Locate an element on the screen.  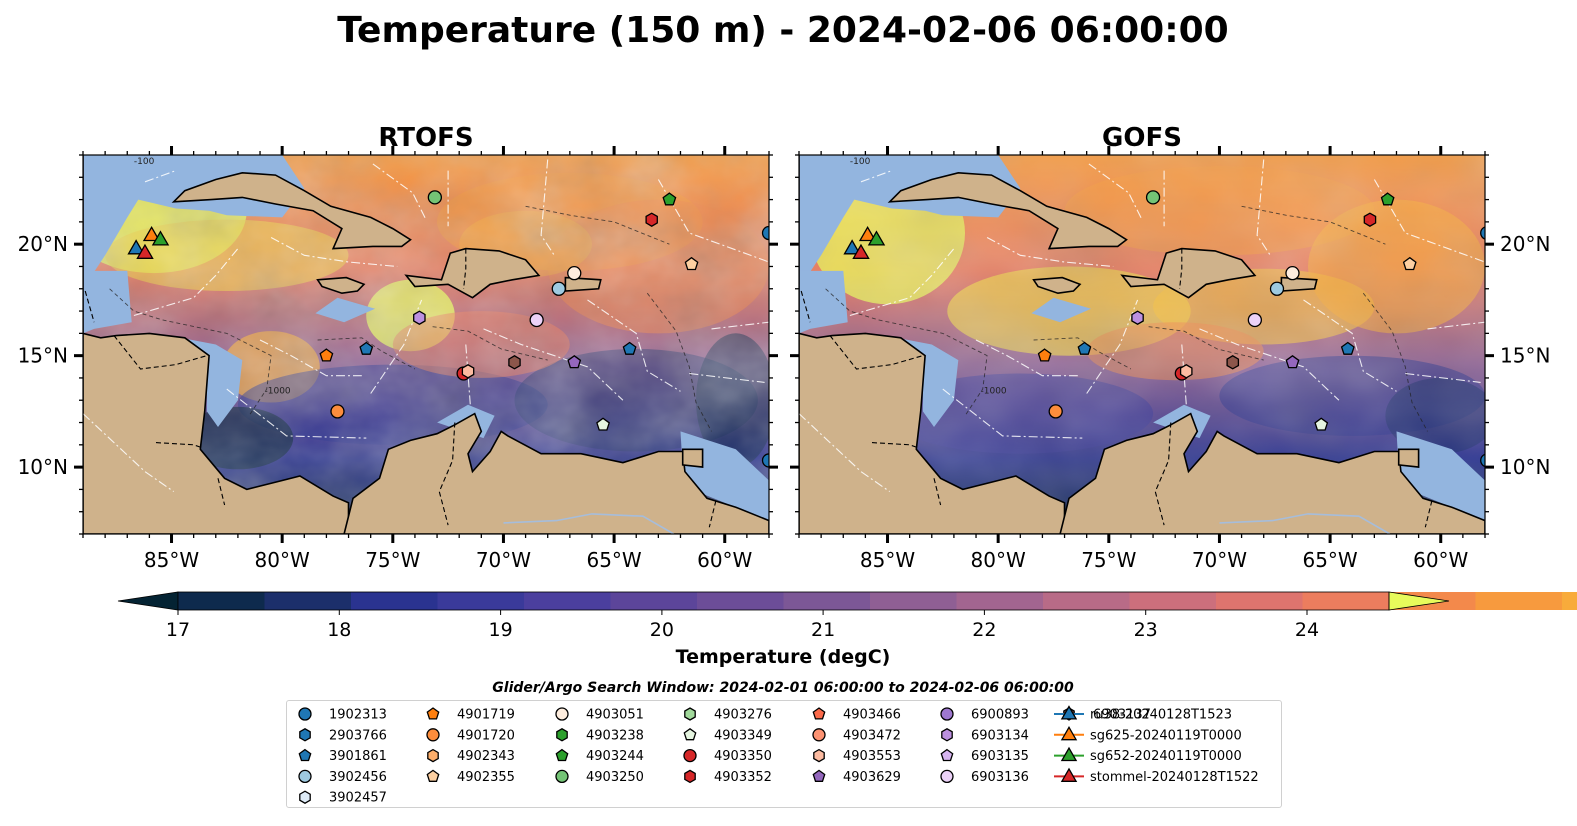
legend-frame is located at coordinates (784, 754).